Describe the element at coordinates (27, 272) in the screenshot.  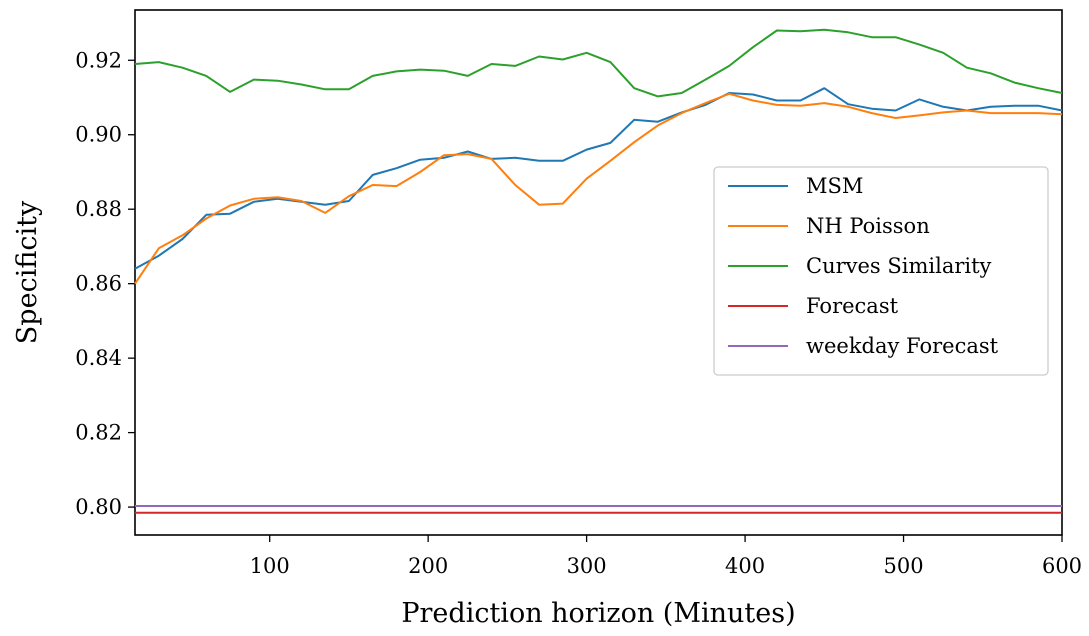
I see `y-axis-label: Specificity` at that location.